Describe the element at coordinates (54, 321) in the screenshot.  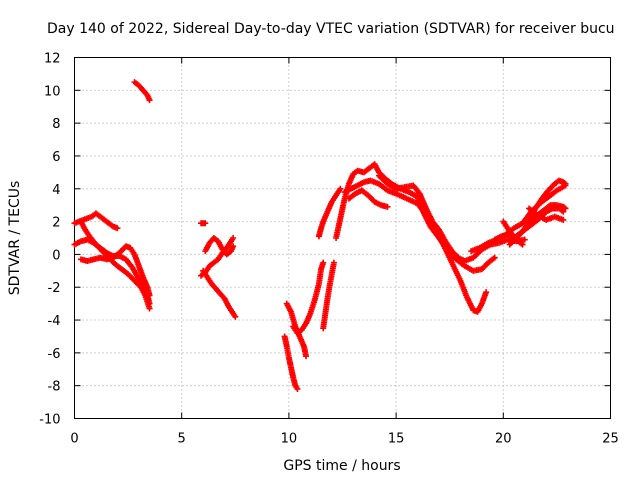
I see `y-tick-label: -4` at that location.